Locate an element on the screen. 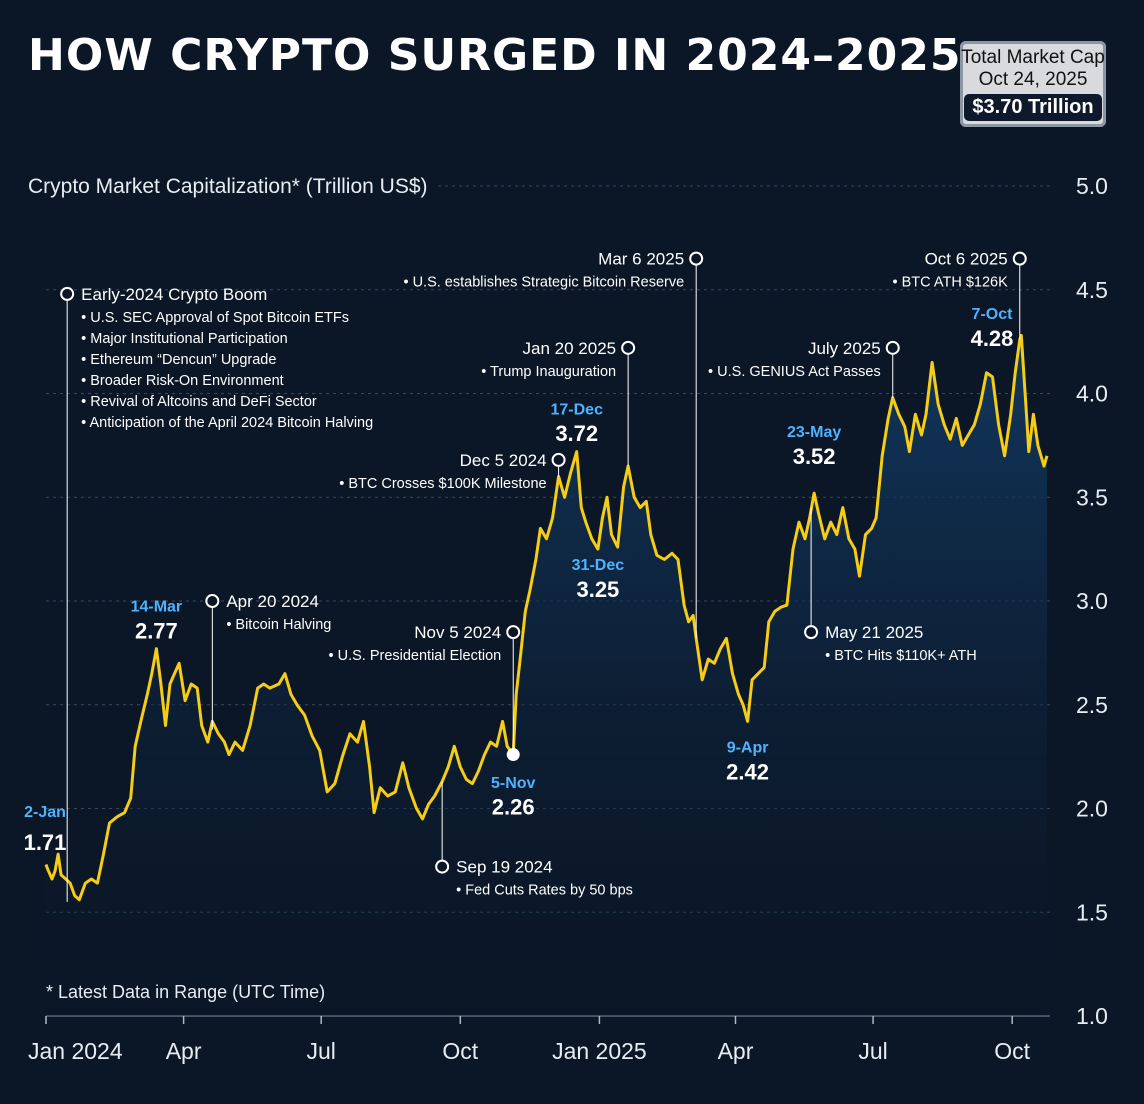 Image resolution: width=1144 pixels, height=1104 pixels. annotation-bullet: • U.S. Presidential Election is located at coordinates (415, 656).